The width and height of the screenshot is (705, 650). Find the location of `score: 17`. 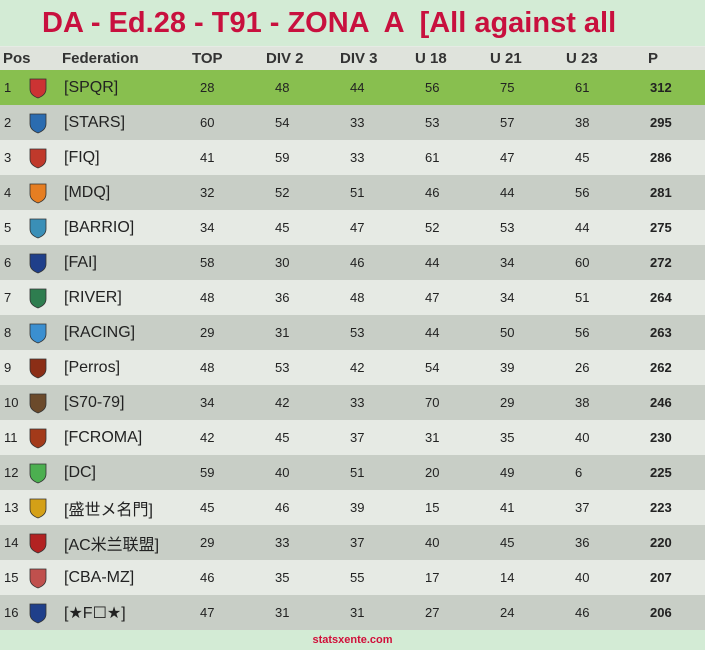

score: 17 is located at coordinates (432, 577).